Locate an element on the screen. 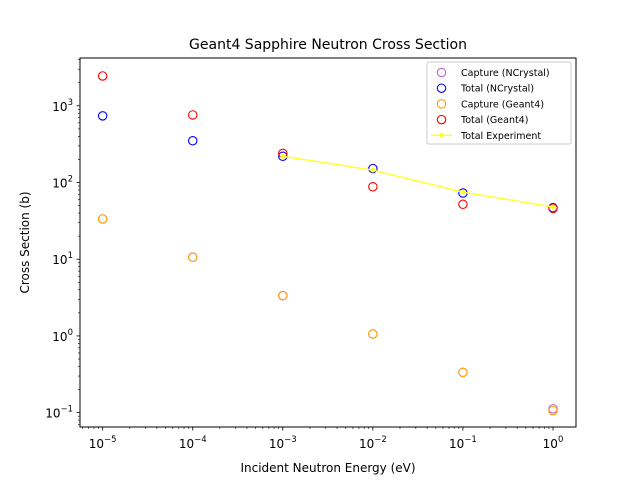 The height and width of the screenshot is (480, 640). legend-label: Total (Geant4) is located at coordinates (494, 120).